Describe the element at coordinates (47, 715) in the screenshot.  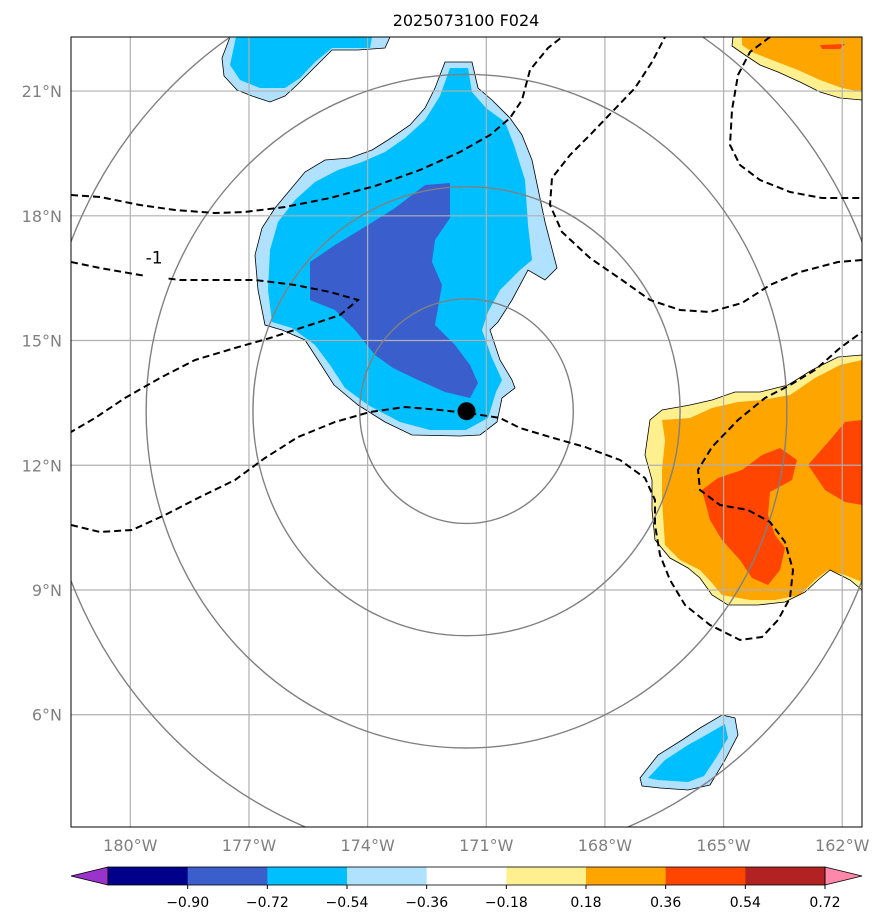
I see `latitude-tick-label: 6°N` at that location.